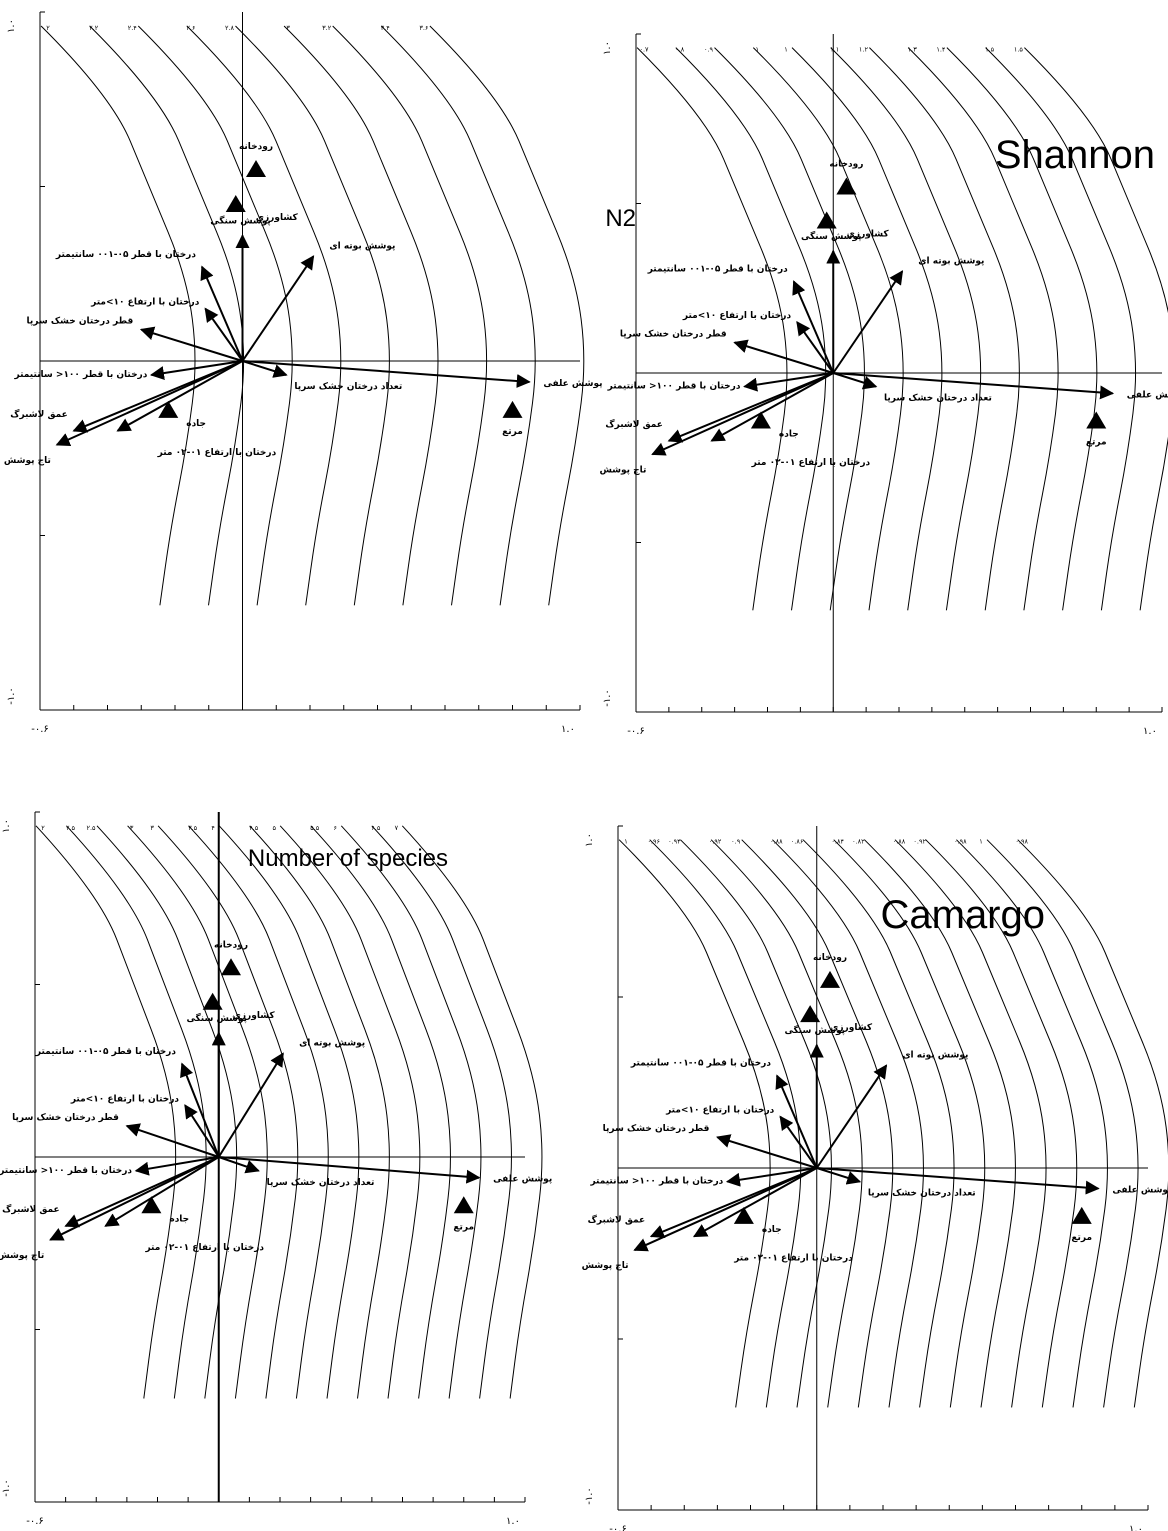  Describe the element at coordinates (1150, 731) in the screenshot. I see `x-tick-label-max: ۱.۰` at that location.